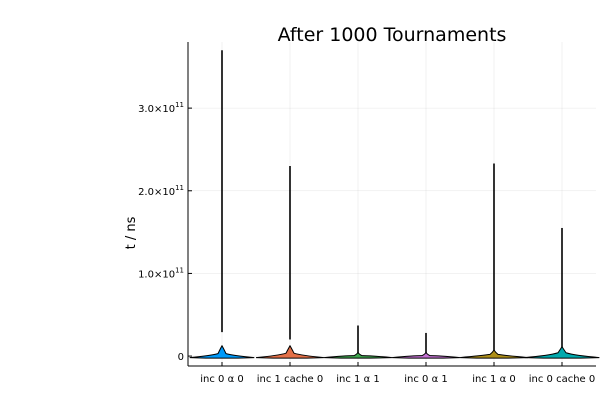 The image size is (600, 400). I want to click on x-tick-label: inc 0 cache 0, so click(562, 379).